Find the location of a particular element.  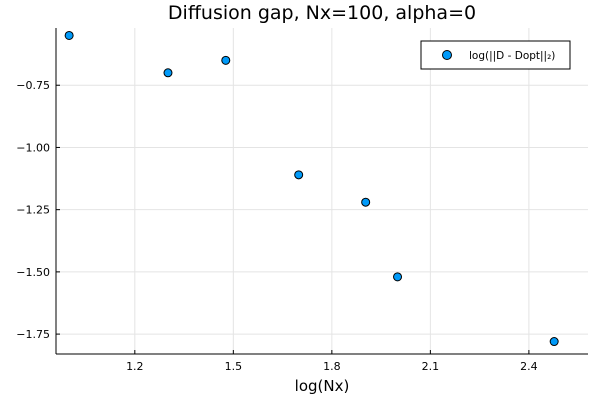

legend-marker is located at coordinates (447, 55).